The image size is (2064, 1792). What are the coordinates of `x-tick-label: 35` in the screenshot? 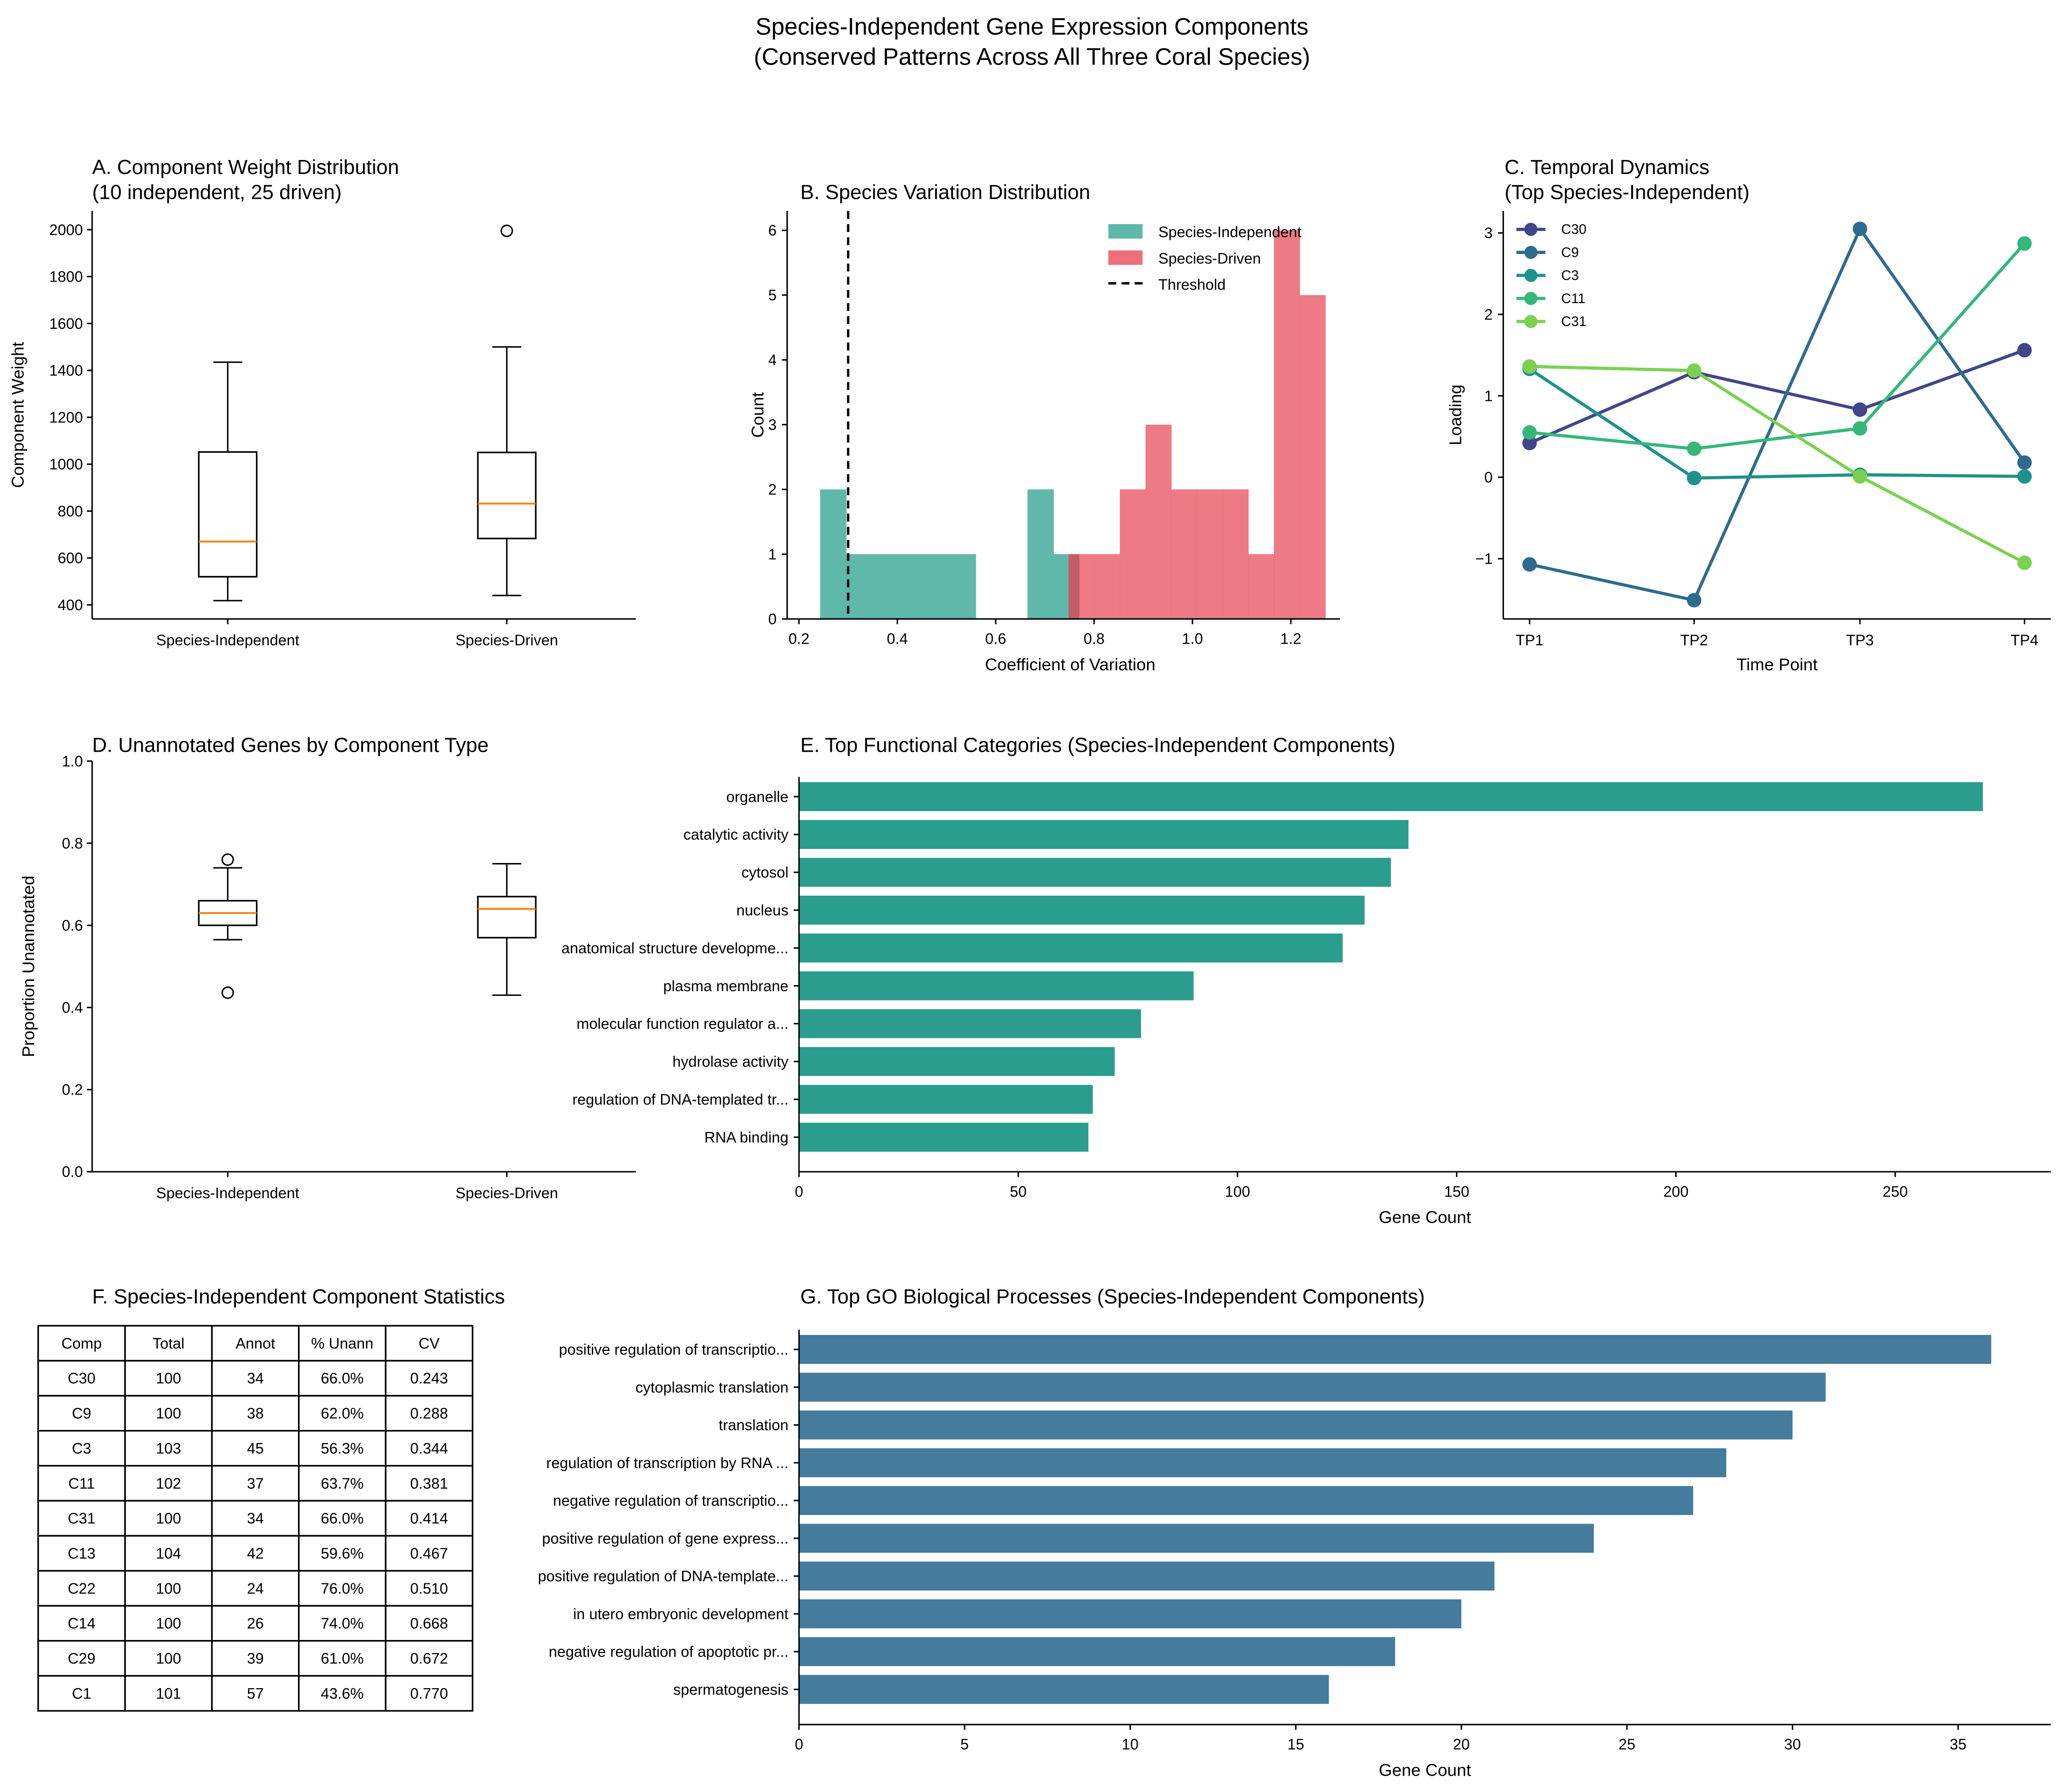 It's located at (1958, 1745).